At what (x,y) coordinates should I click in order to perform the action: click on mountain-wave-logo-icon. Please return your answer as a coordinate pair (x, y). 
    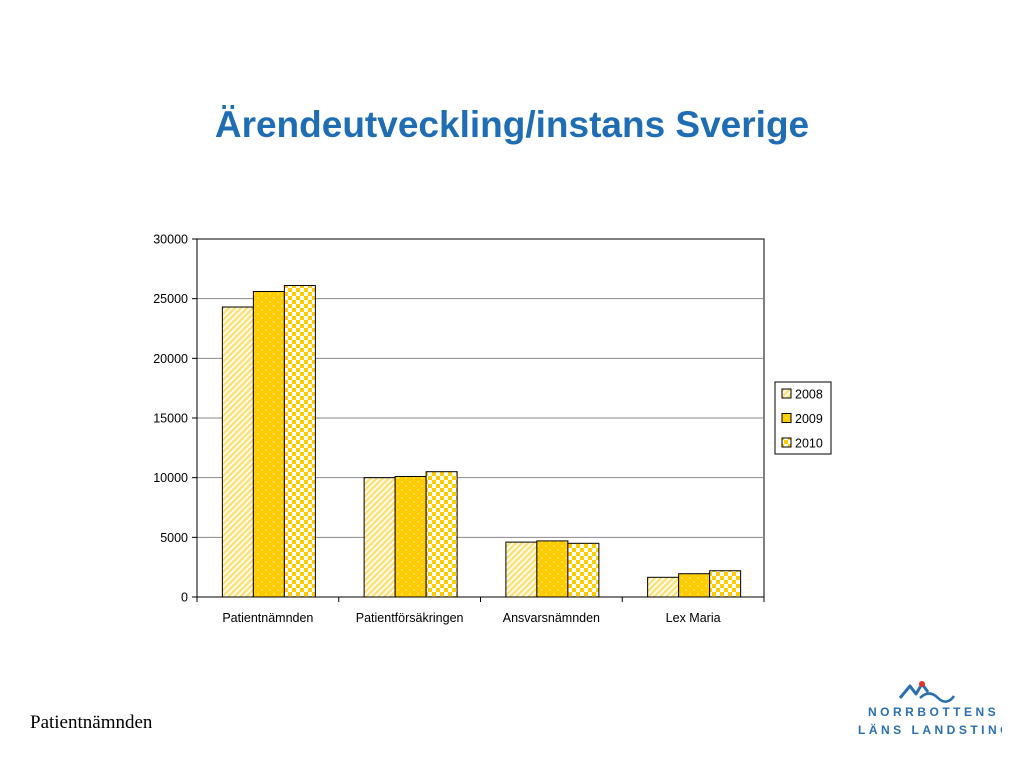
    Looking at the image, I should click on (927, 692).